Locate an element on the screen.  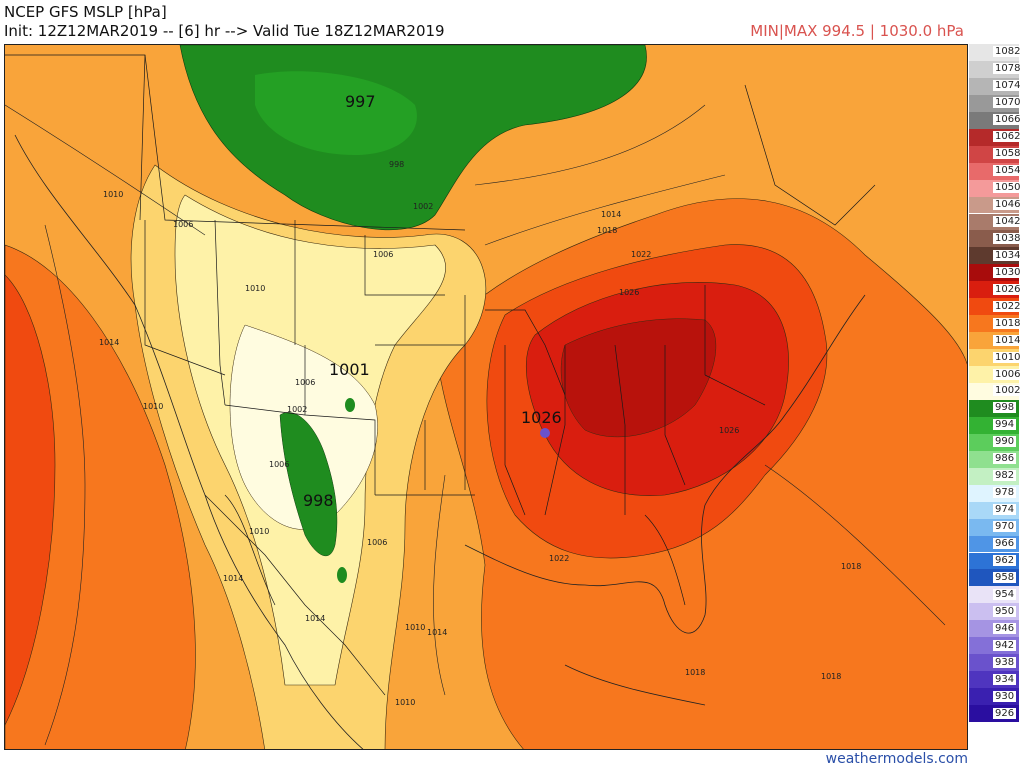
small-low-blob is located at coordinates (342, 575).